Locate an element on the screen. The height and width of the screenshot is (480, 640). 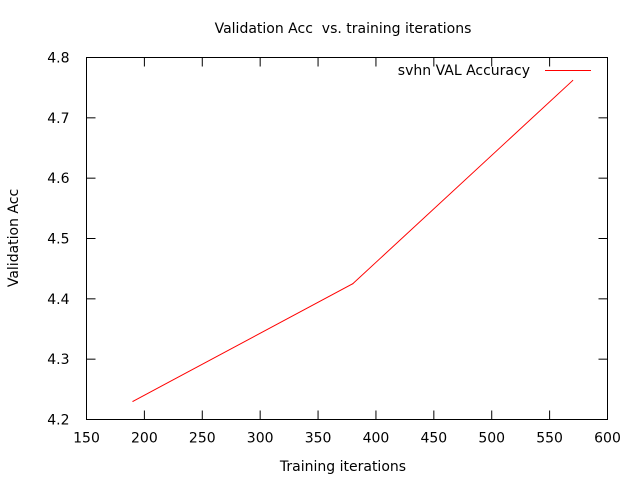
legend-label-series-1: svhn VAL Accuracy is located at coordinates (464, 71).